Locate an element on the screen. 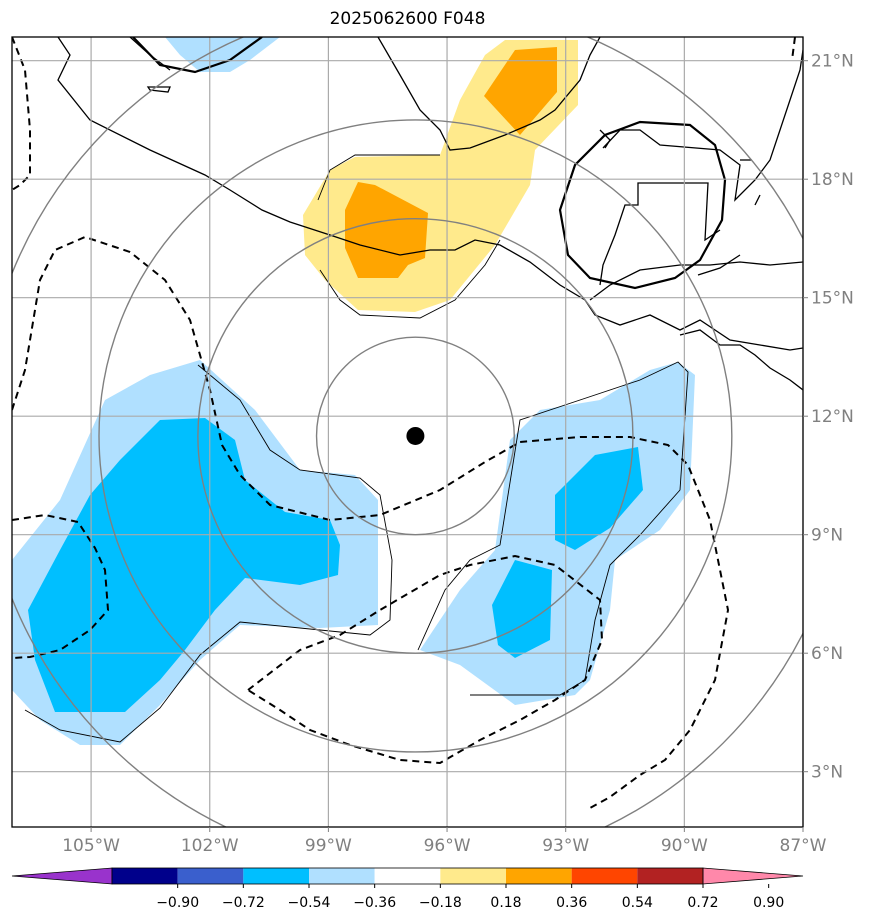 This screenshot has height=924, width=873. lon-tick-label: 102°W is located at coordinates (210, 846).